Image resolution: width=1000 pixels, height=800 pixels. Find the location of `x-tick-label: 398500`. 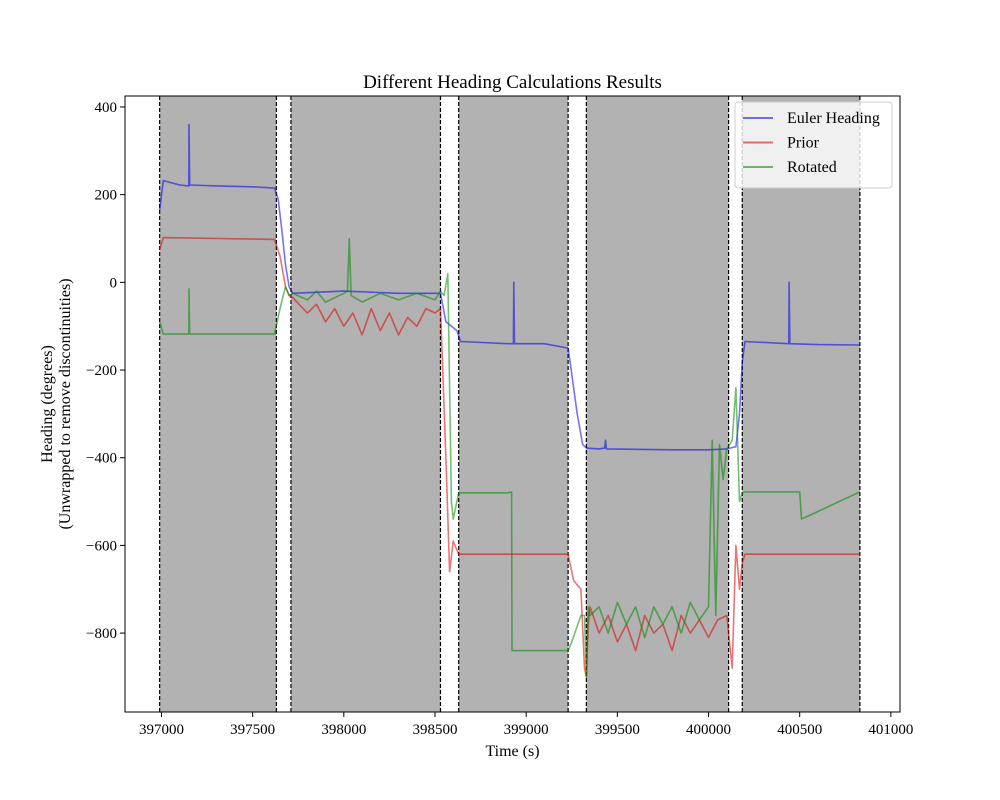

x-tick-label: 398500 is located at coordinates (435, 730).